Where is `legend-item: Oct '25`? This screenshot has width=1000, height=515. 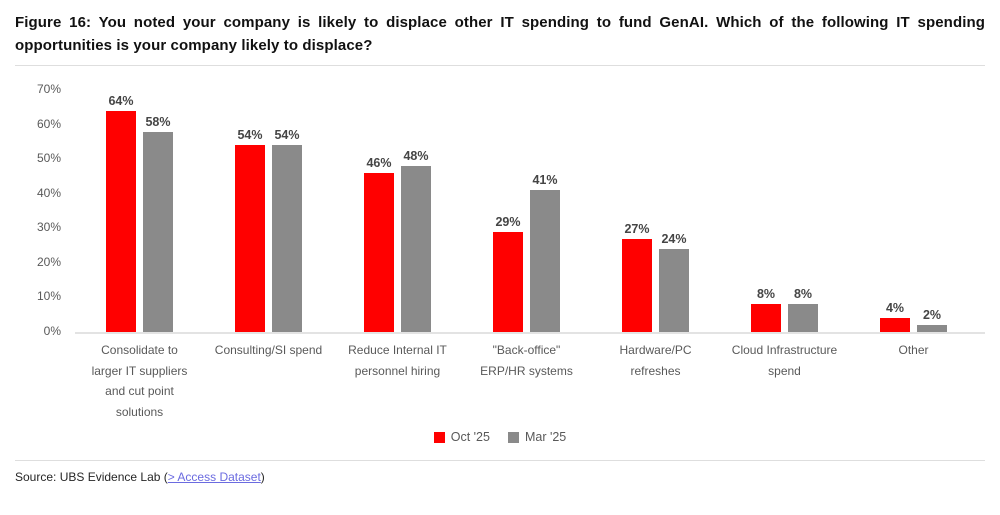 legend-item: Oct '25 is located at coordinates (461, 437).